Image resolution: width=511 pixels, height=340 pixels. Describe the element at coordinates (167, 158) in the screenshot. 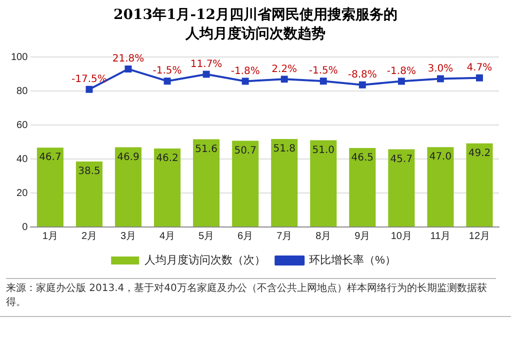

I see `data-label: 46.2` at that location.